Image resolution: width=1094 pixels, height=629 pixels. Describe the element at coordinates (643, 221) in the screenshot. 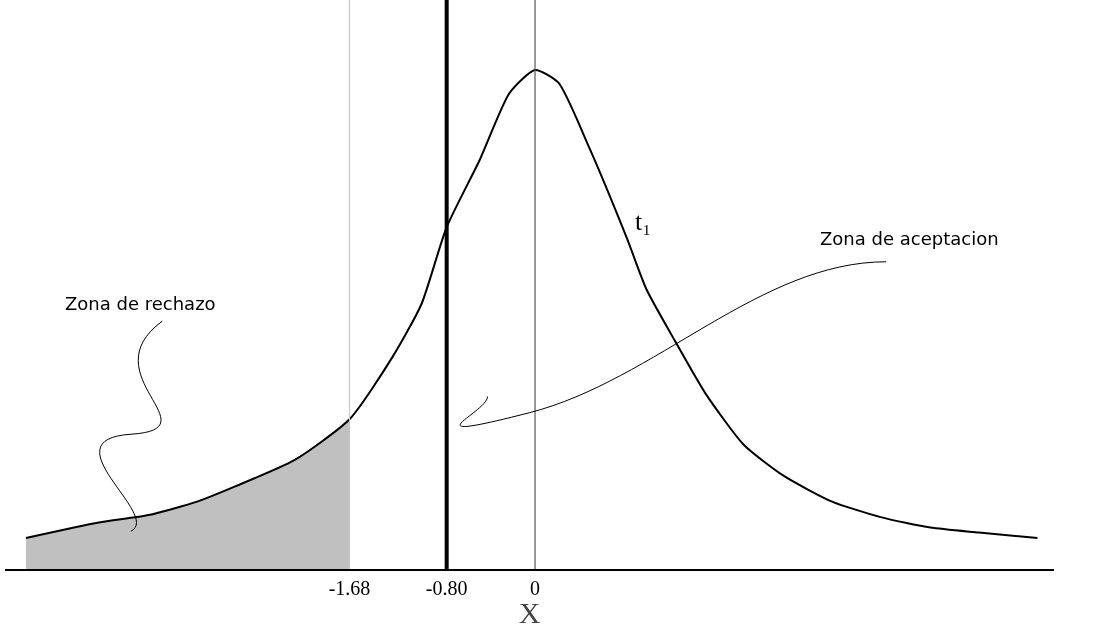

I see `series-label: t₁` at that location.